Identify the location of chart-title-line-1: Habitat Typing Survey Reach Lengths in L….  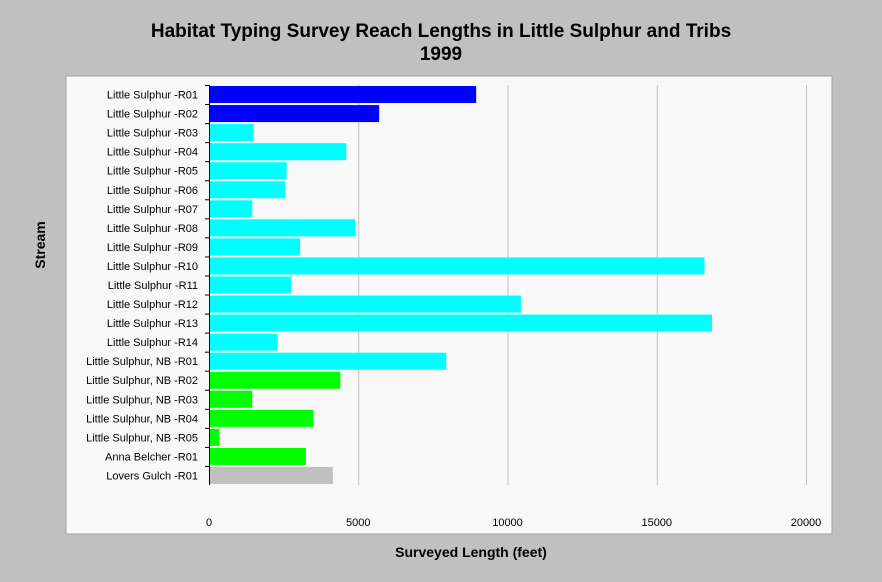
(441, 31).